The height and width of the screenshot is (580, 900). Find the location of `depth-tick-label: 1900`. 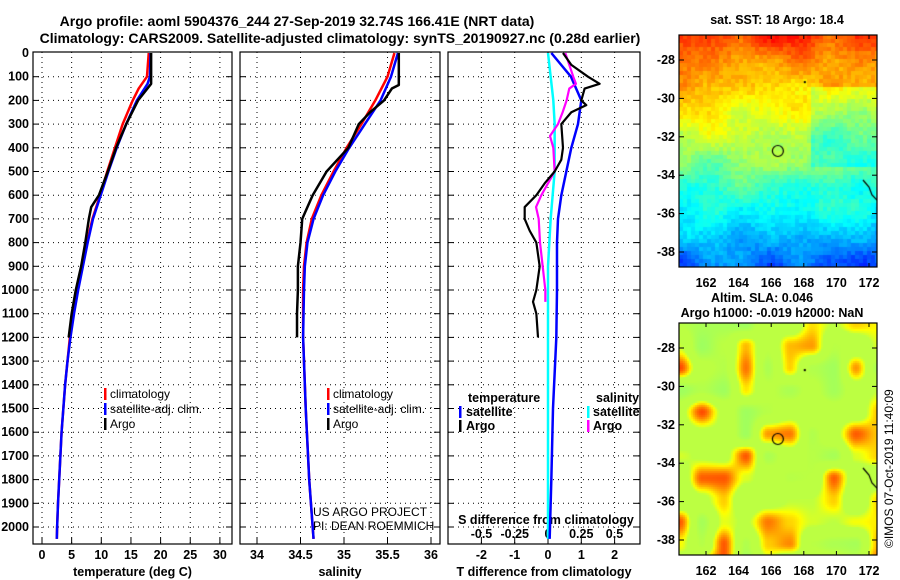

depth-tick-label: 1900 is located at coordinates (15, 503).